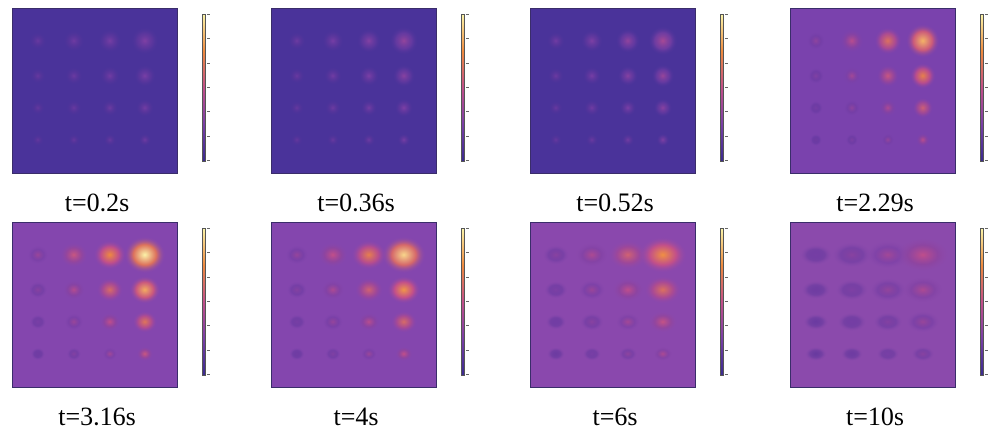 This screenshot has height=435, width=1001. Describe the element at coordinates (97, 202) in the screenshot. I see `time-caption: t=0.2s` at that location.